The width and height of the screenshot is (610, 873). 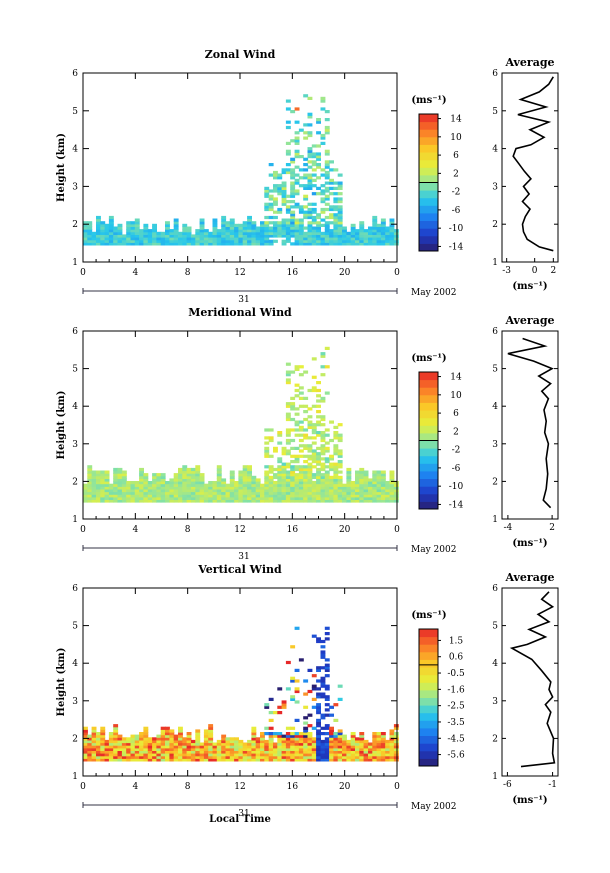 What do you see at coordinates (75, 627) in the screenshot?
I see `y-tick-label: 5` at bounding box center [75, 627].